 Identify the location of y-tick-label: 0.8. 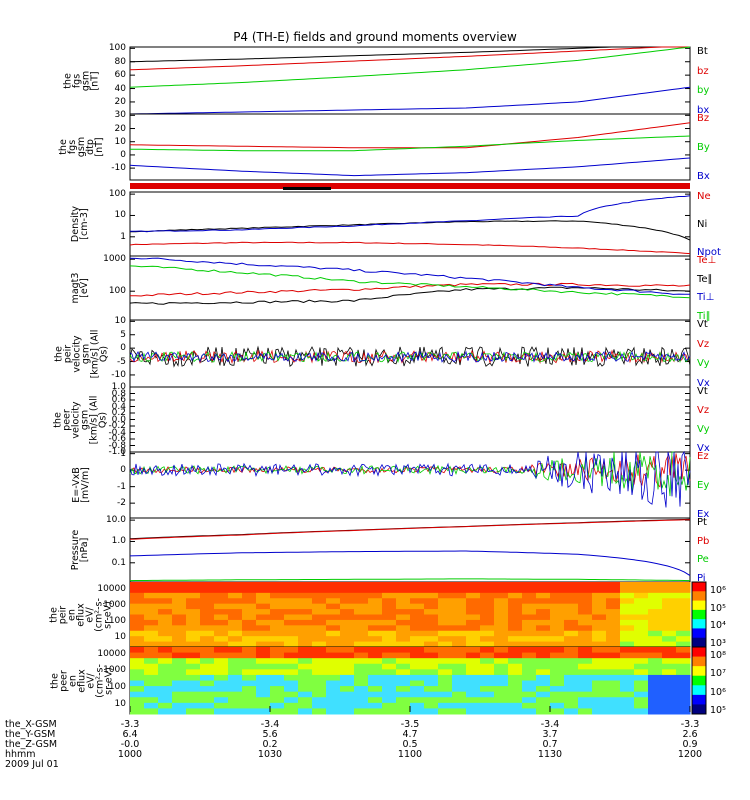
(118, 393).